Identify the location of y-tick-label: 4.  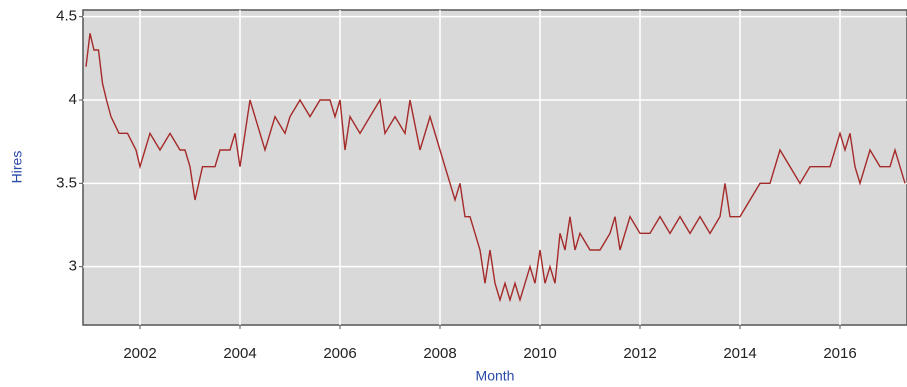
(73, 99).